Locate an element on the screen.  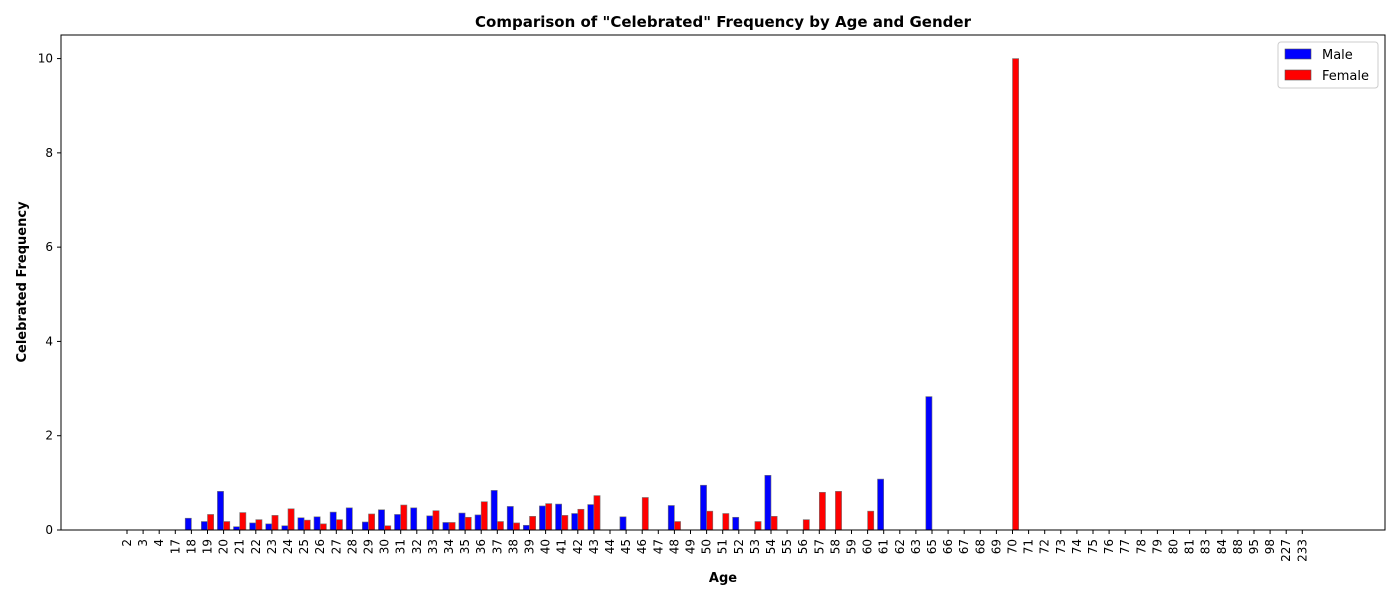
x-axis-label: Age is located at coordinates (723, 578).